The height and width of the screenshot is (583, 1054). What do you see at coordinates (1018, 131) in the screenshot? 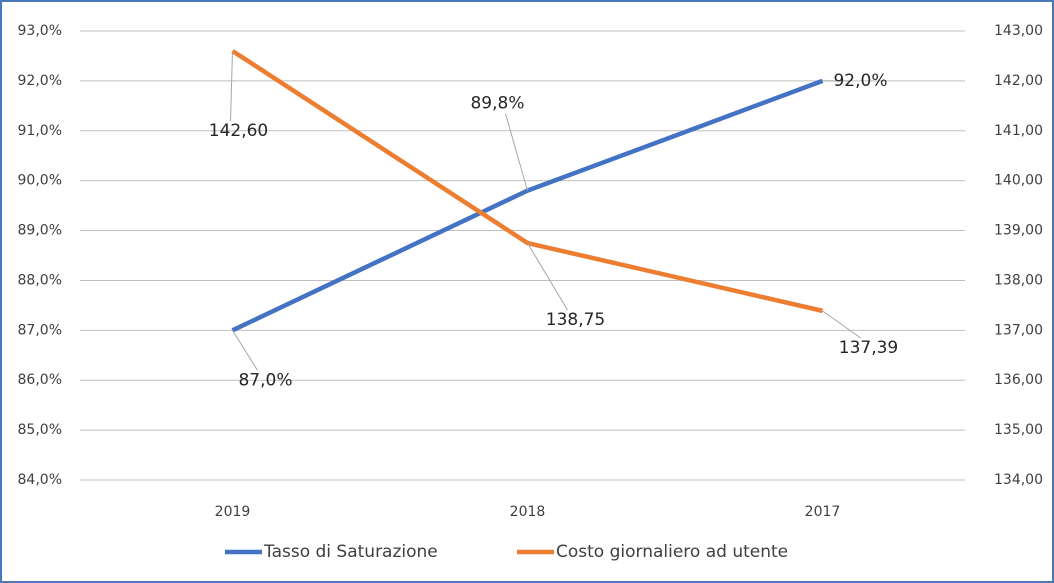
I see `y2-tick-label: 141,00` at bounding box center [1018, 131].